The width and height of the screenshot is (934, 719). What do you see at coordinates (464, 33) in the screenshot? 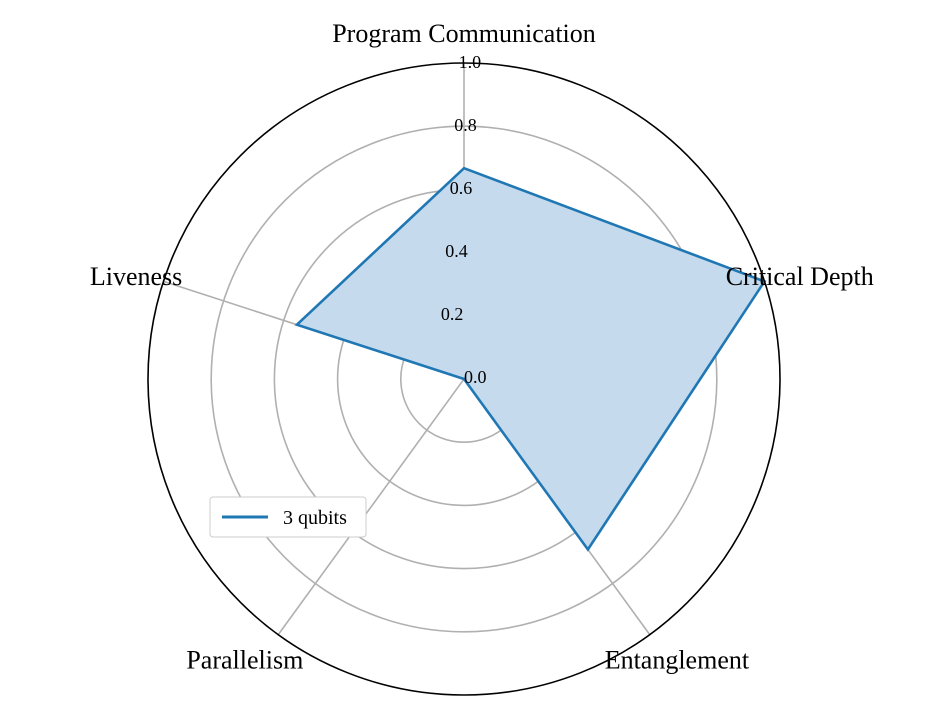
I see `axis-label: Program Communication` at bounding box center [464, 33].